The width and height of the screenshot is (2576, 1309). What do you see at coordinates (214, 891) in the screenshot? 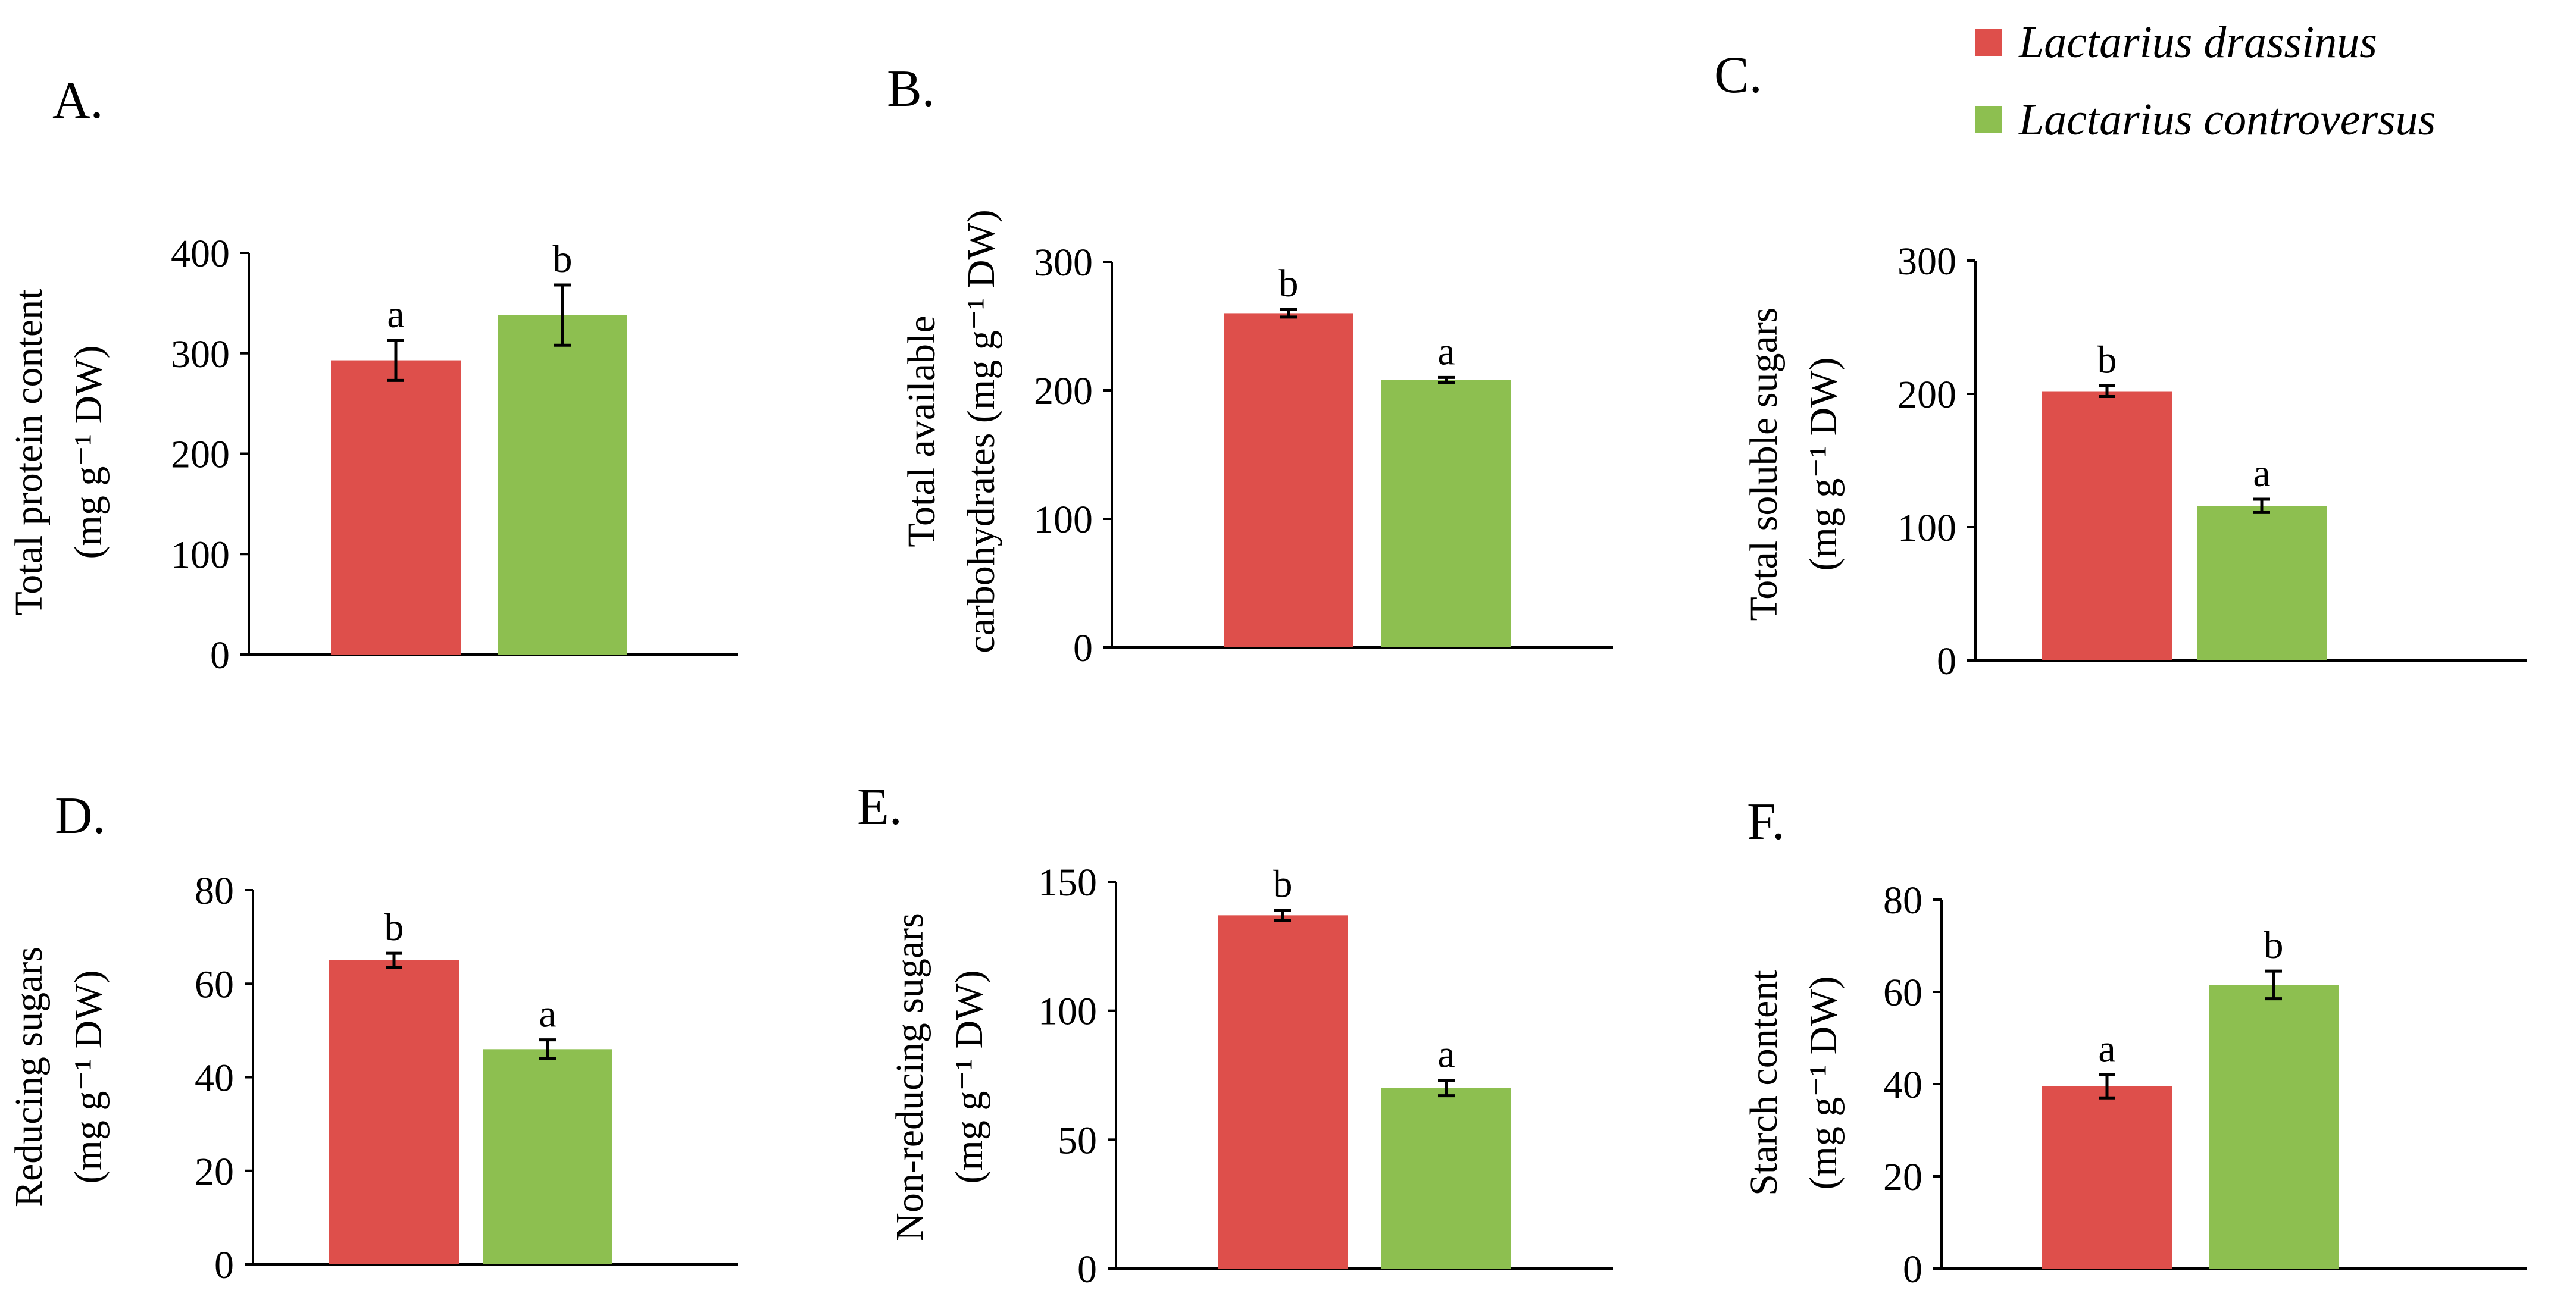
I see `y-tick-label-d-80: 80` at bounding box center [214, 891].